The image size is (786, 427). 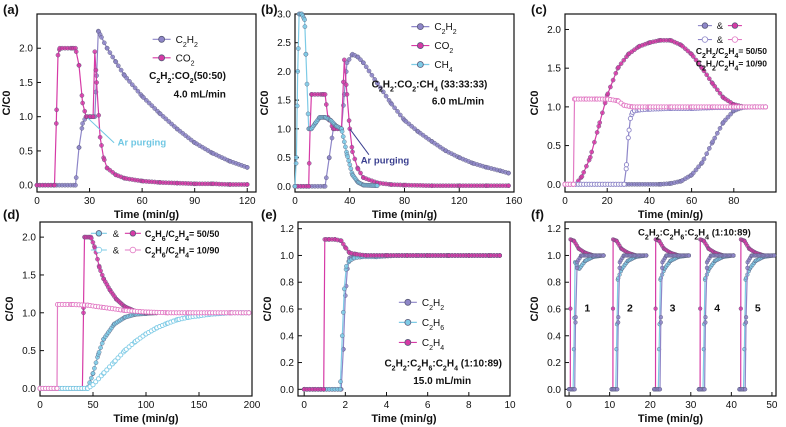 What do you see at coordinates (385, 160) in the screenshot?
I see `annotation-text: Ar purging` at bounding box center [385, 160].